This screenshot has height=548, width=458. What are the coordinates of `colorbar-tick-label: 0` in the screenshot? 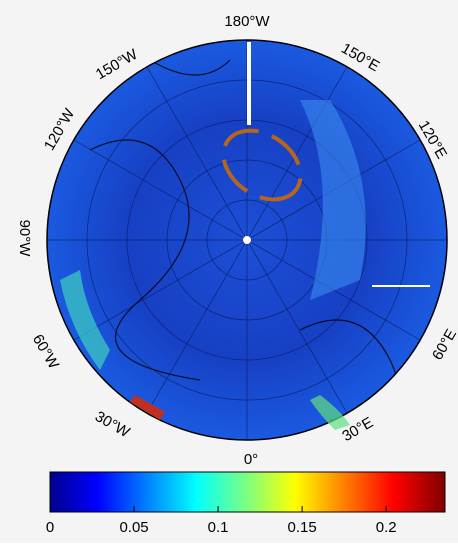 It's located at (50, 527).